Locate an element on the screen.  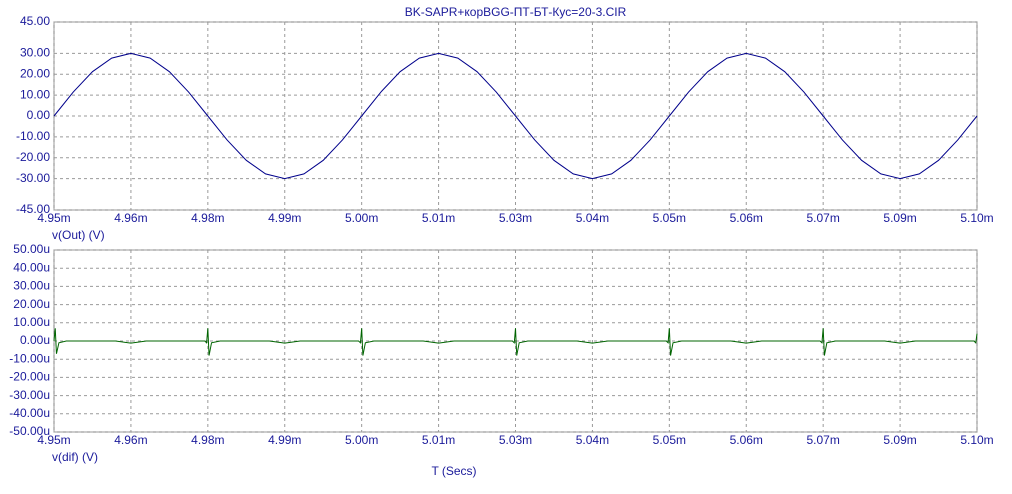
y-tick-label: 50.00u is located at coordinates (31, 249).